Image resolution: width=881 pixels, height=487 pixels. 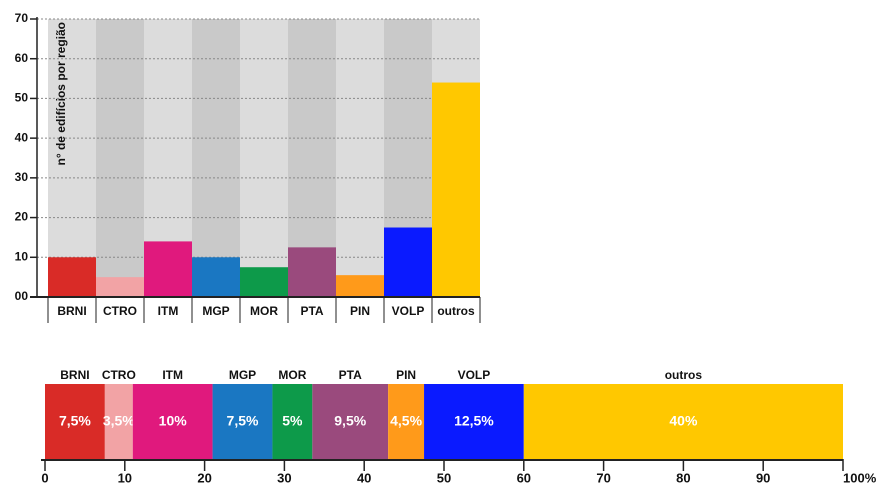 I want to click on x-tick-label: outros, so click(x=456, y=311).